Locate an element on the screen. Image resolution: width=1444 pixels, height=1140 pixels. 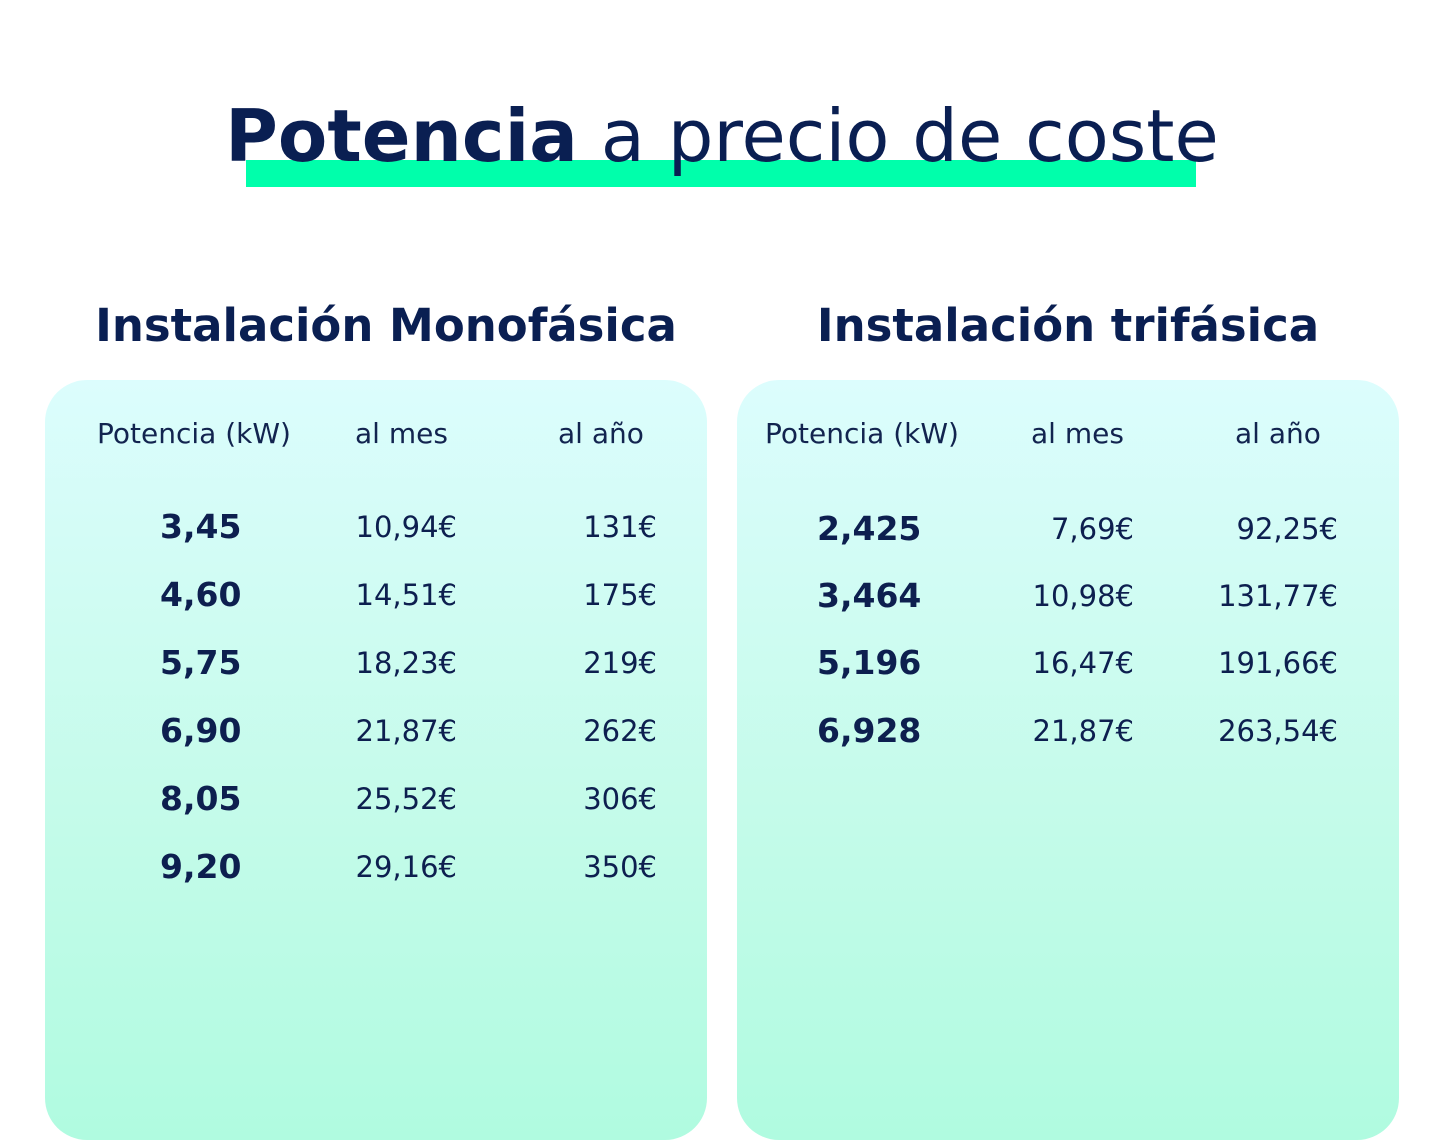
title-strong: Potencia is located at coordinates (401, 136).